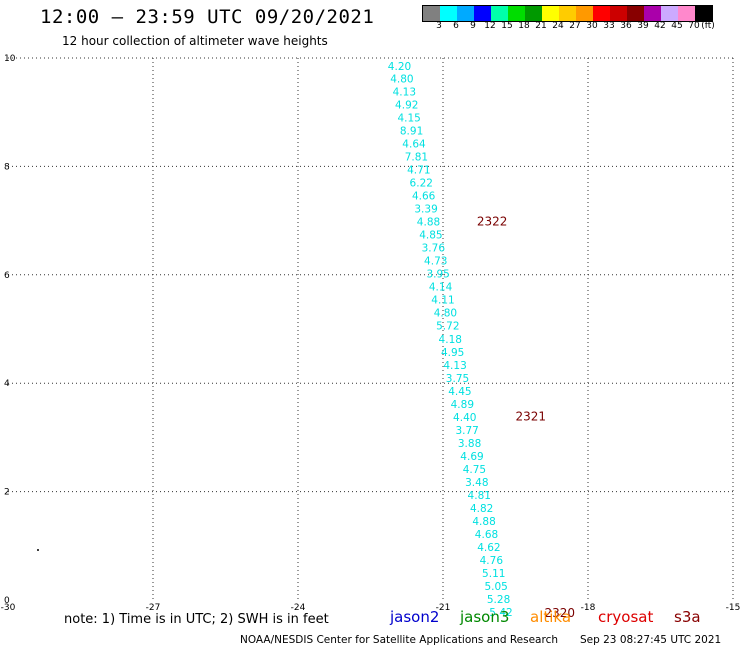  What do you see at coordinates (651, 640) in the screenshot?
I see `footer-timestamp: Sep 23 08:27:45 UTC 2021` at bounding box center [651, 640].